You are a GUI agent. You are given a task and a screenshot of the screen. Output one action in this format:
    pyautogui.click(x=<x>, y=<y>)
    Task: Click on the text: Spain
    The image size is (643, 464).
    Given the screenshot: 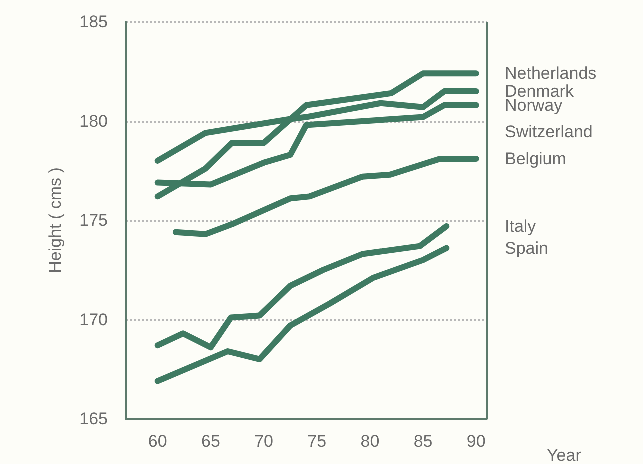 What is the action you would take?
    pyautogui.click(x=526, y=248)
    